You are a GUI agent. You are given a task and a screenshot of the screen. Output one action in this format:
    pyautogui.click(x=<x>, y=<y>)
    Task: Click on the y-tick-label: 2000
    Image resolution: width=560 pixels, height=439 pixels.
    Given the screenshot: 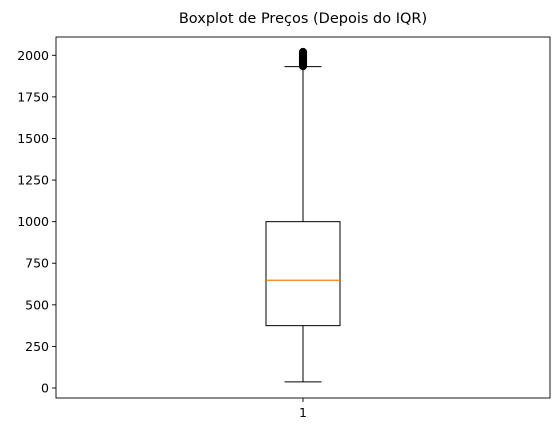 What is the action you would take?
    pyautogui.click(x=33, y=55)
    